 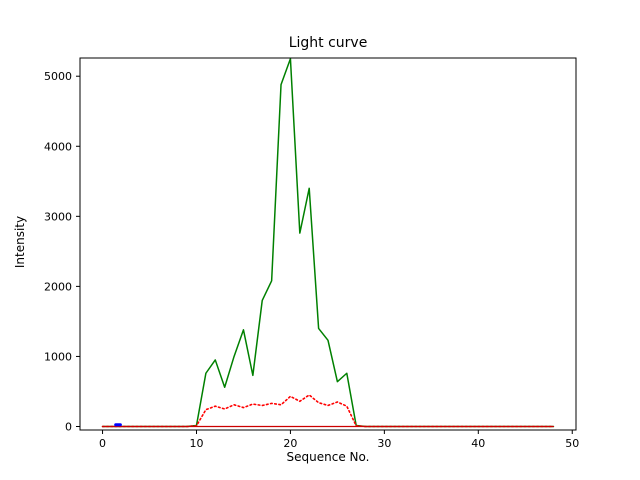 What do you see at coordinates (290, 443) in the screenshot?
I see `x-tick-label: 20` at bounding box center [290, 443].